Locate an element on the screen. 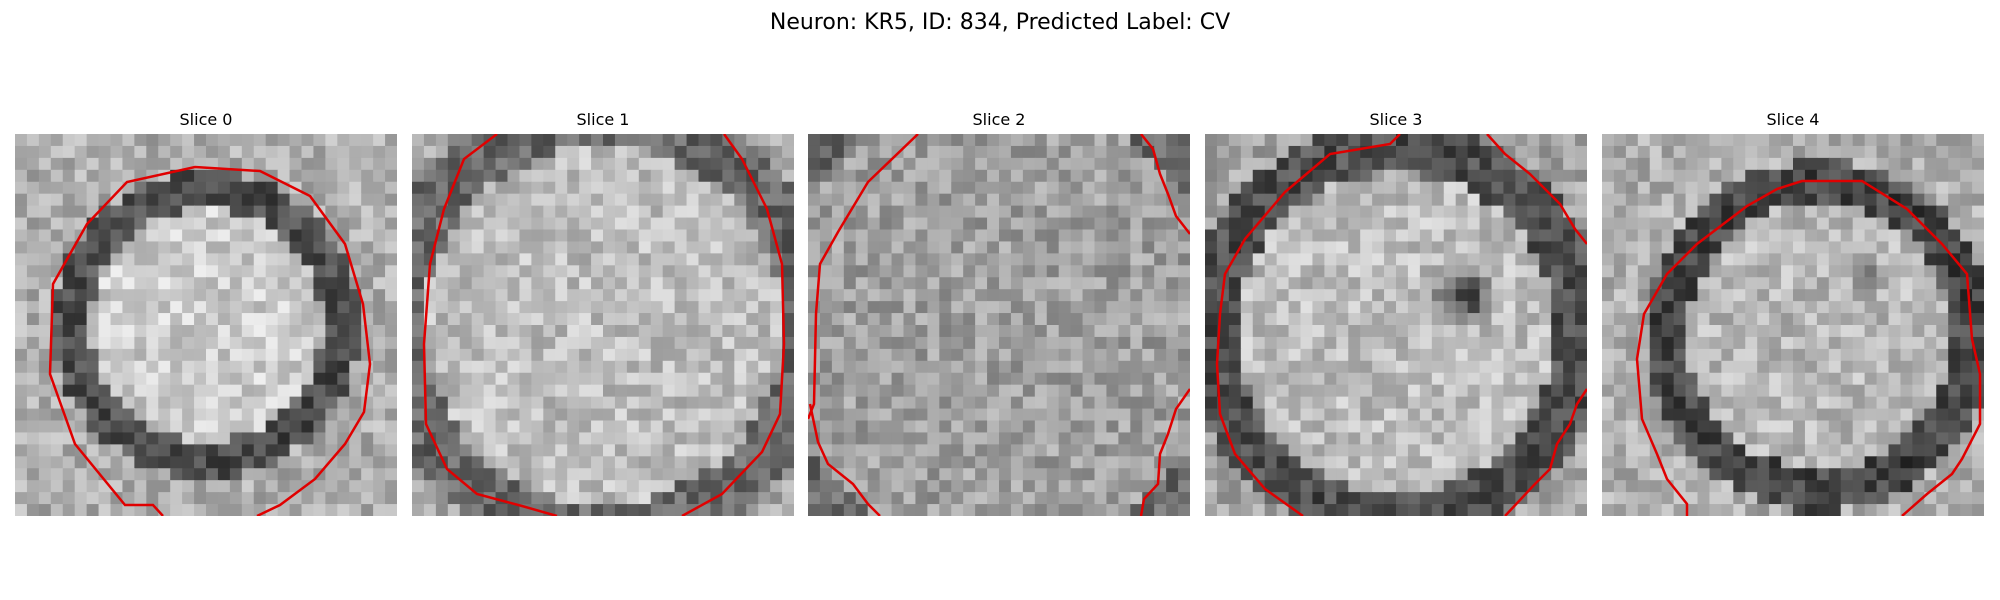 This screenshot has height=600, width=2000. slice-title: Slice 2 is located at coordinates (999, 119).